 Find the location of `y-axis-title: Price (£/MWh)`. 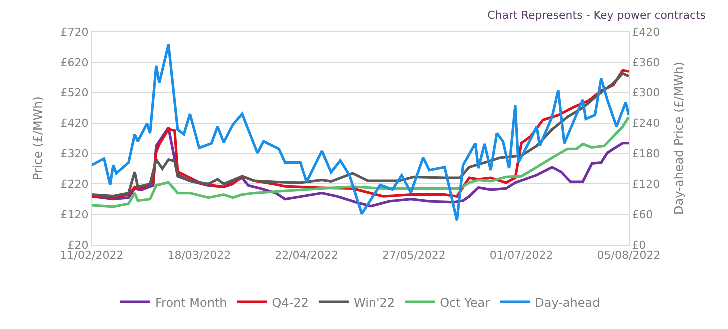

y-axis-title: Price (£/MWh) is located at coordinates (38, 138).